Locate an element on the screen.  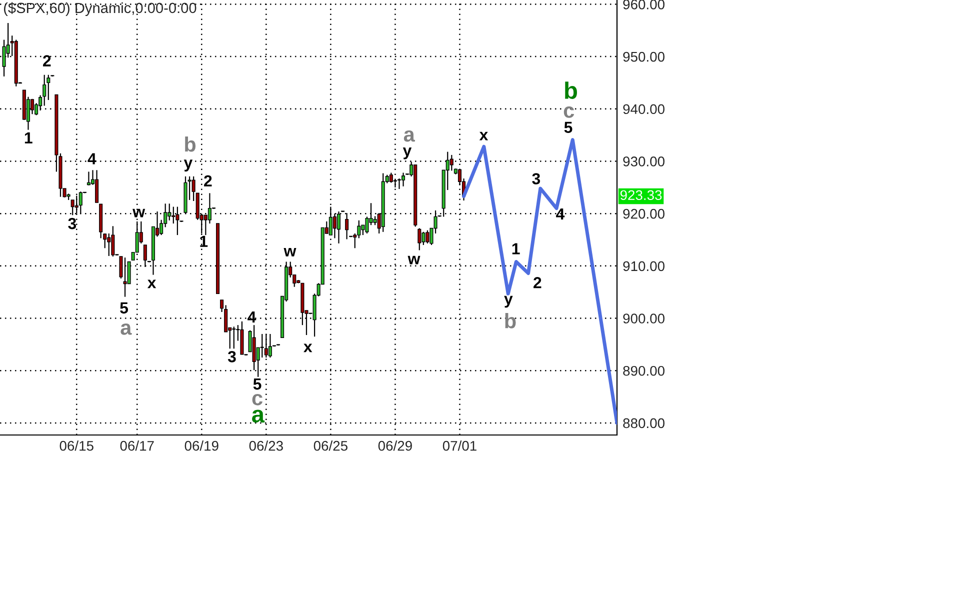
x-tick-label: 06/23 is located at coordinates (266, 445).